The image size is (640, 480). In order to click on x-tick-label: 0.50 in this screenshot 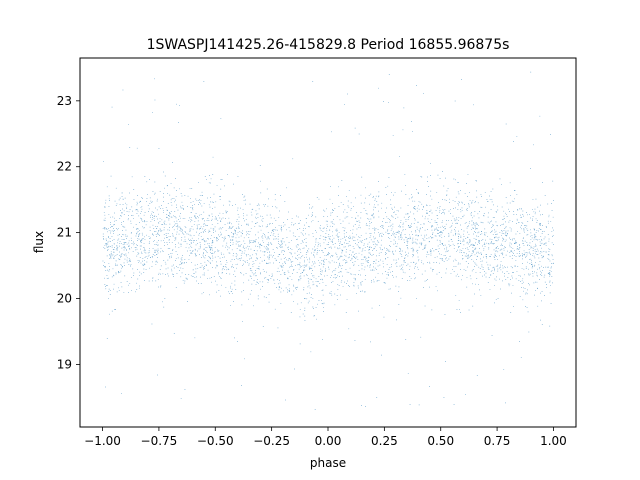, I will do `click(440, 441)`.